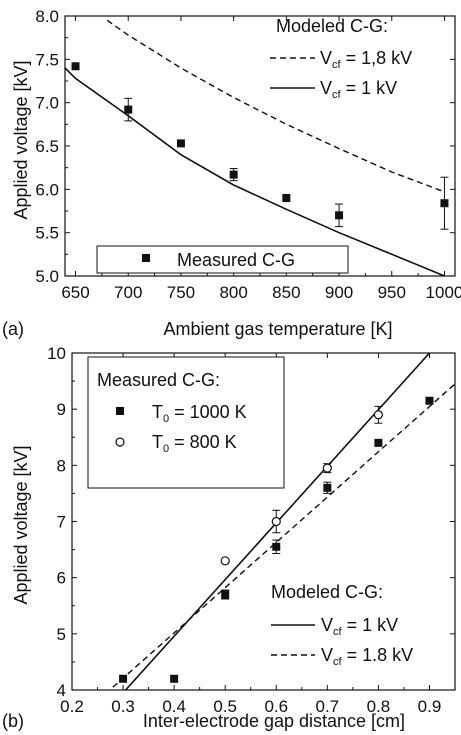  What do you see at coordinates (174, 706) in the screenshot?
I see `b-xtick-label: 0.4` at bounding box center [174, 706].